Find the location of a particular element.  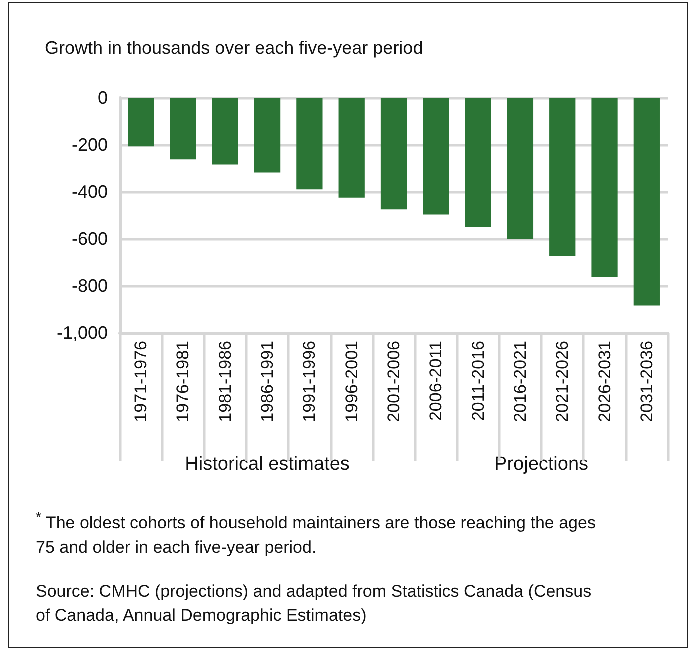

text: Historical estimates is located at coordinates (267, 464).